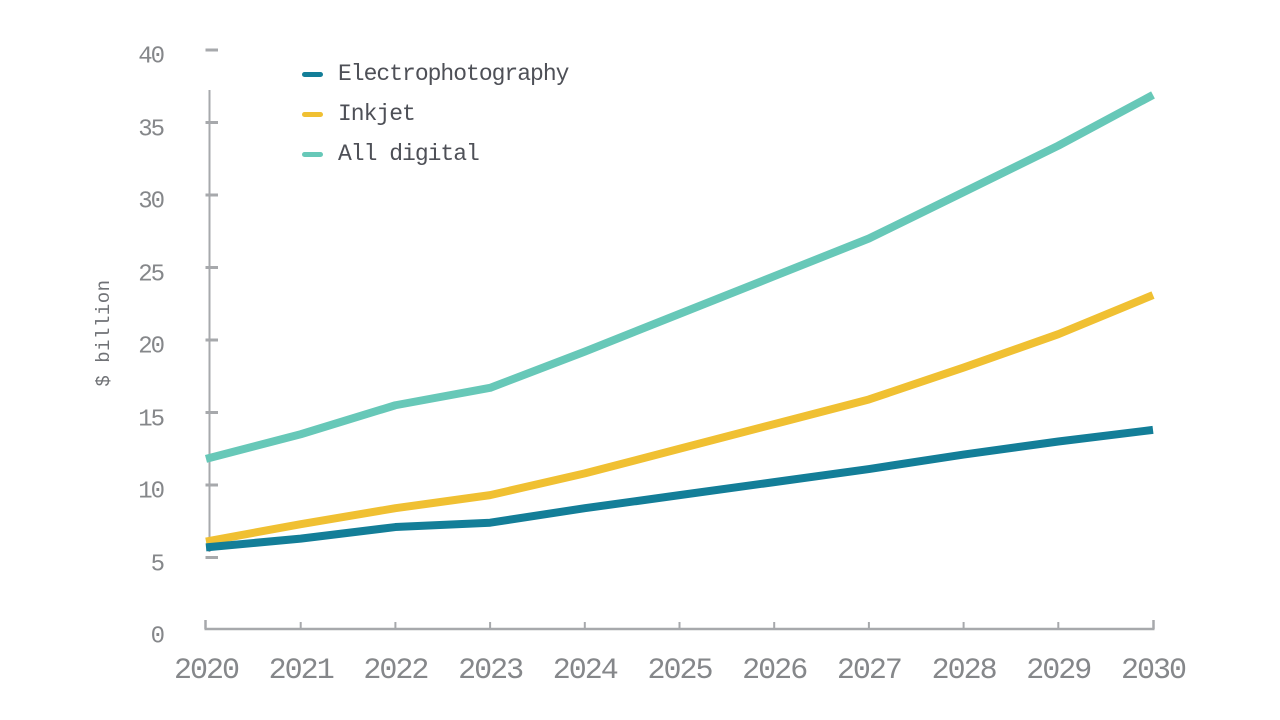 Image resolution: width=1280 pixels, height=720 pixels. What do you see at coordinates (312, 114) in the screenshot?
I see `legend-swatch-inkjet-icon` at bounding box center [312, 114].